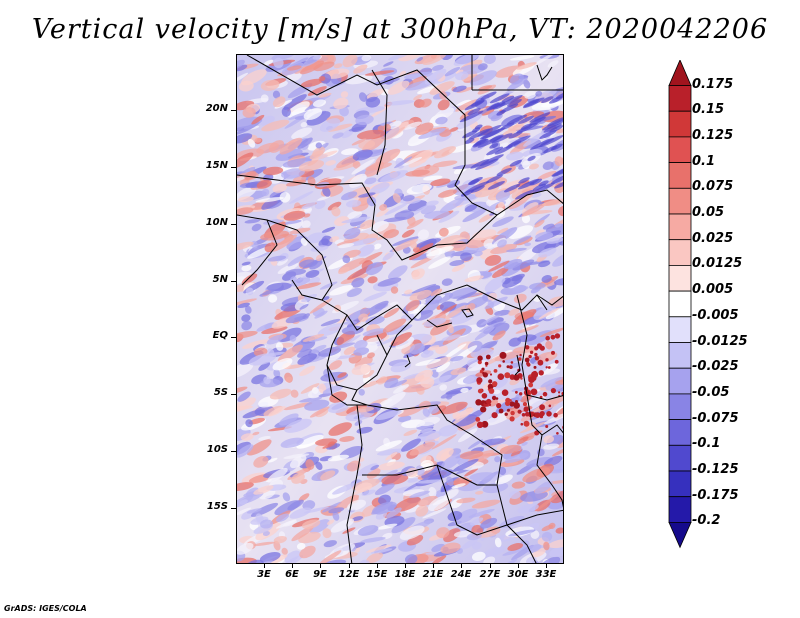 The image size is (800, 618). Describe the element at coordinates (715, 469) in the screenshot. I see `colorbar-level-label: -0.125` at that location.